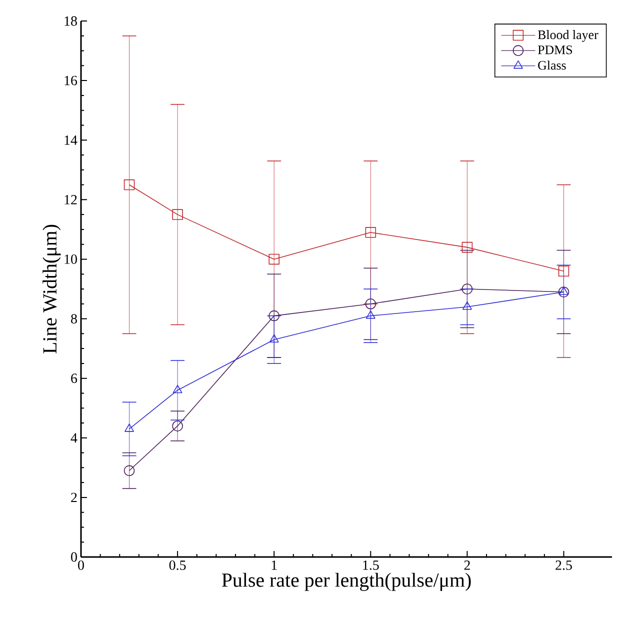 The height and width of the screenshot is (619, 624). I want to click on x-tick-label: 0.5, so click(177, 565).